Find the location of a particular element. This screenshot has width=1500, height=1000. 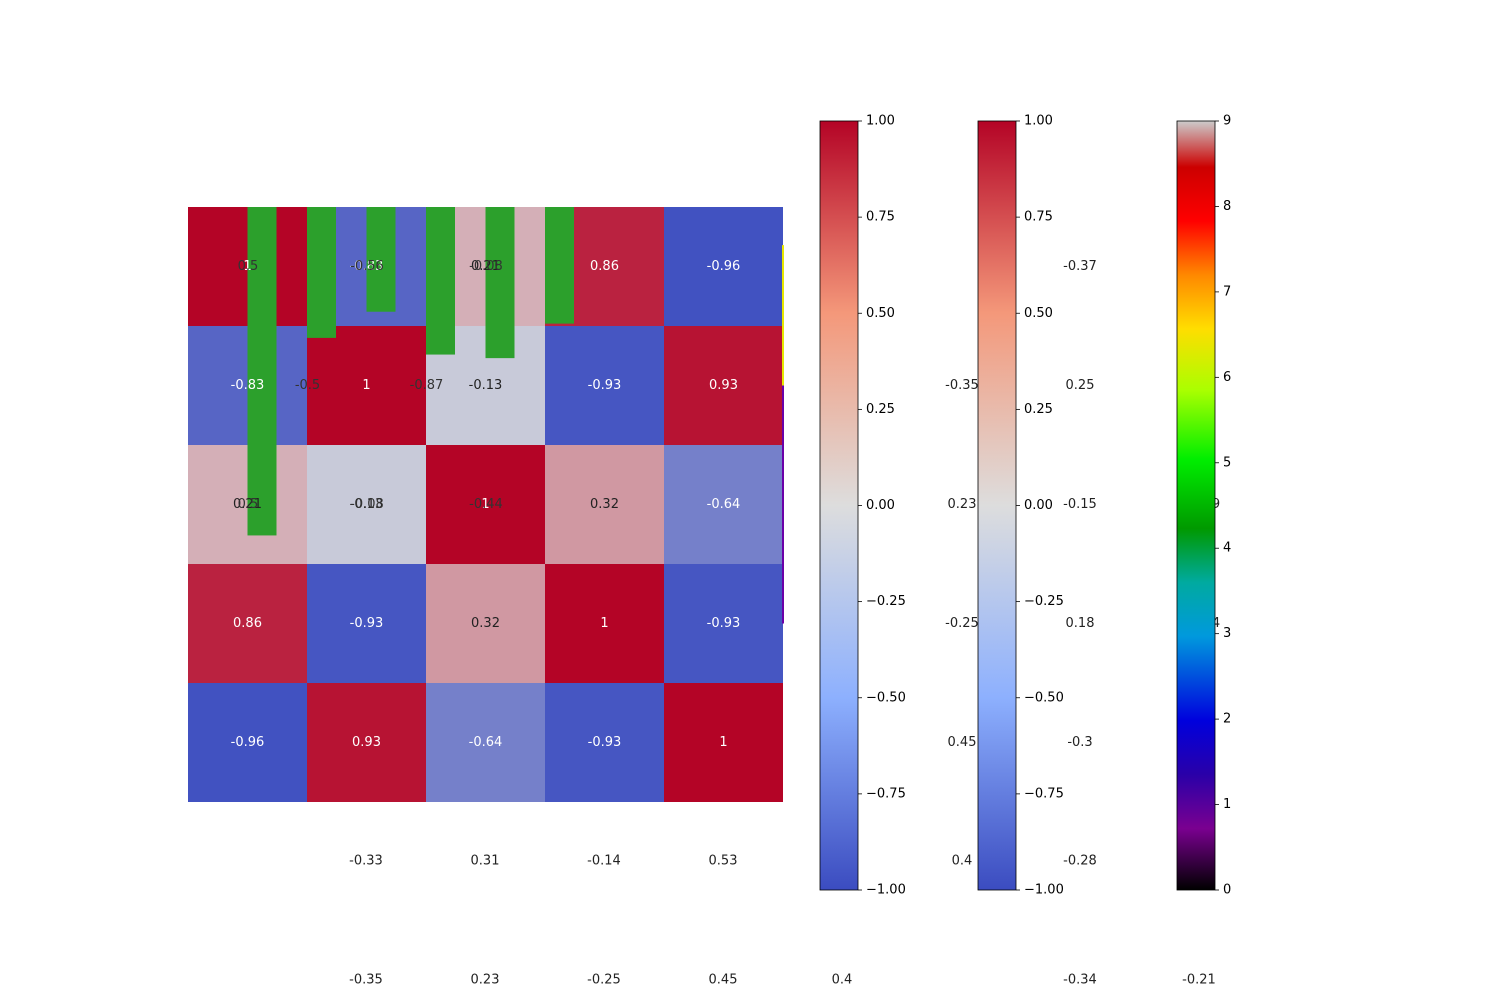

bottom-value-label: 0.53 is located at coordinates (723, 861).